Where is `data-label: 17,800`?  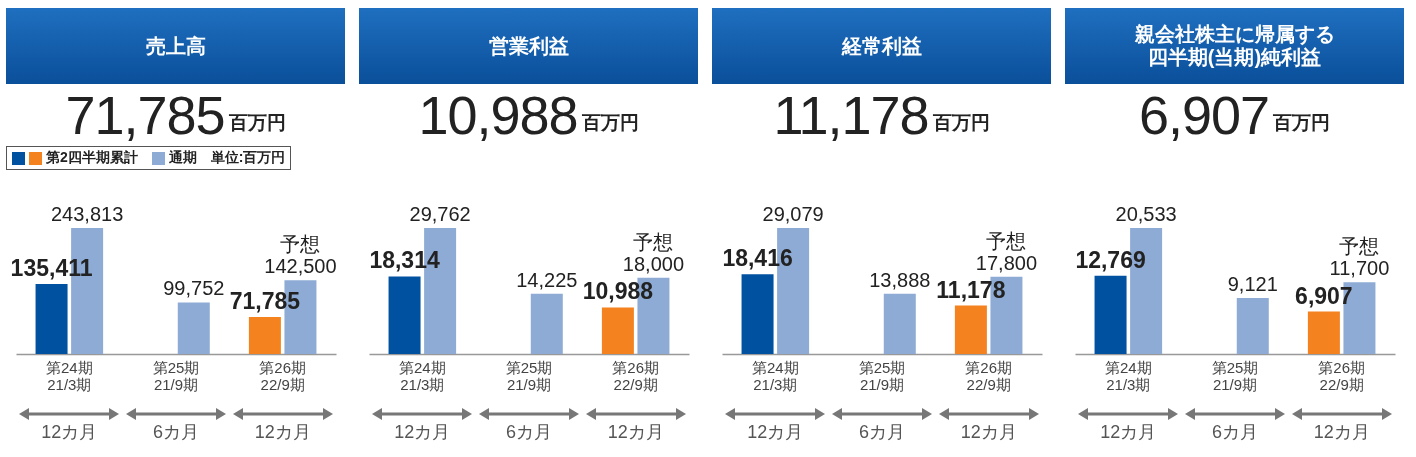
data-label: 17,800 is located at coordinates (1006, 262).